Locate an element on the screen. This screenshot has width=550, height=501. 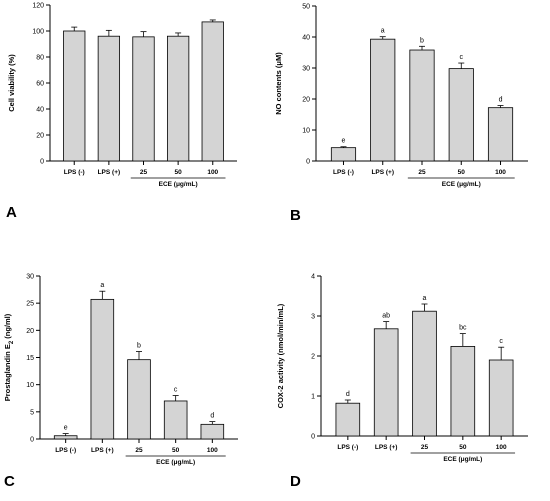
panel-c-y-tick-label: 15 is located at coordinates (30, 358).